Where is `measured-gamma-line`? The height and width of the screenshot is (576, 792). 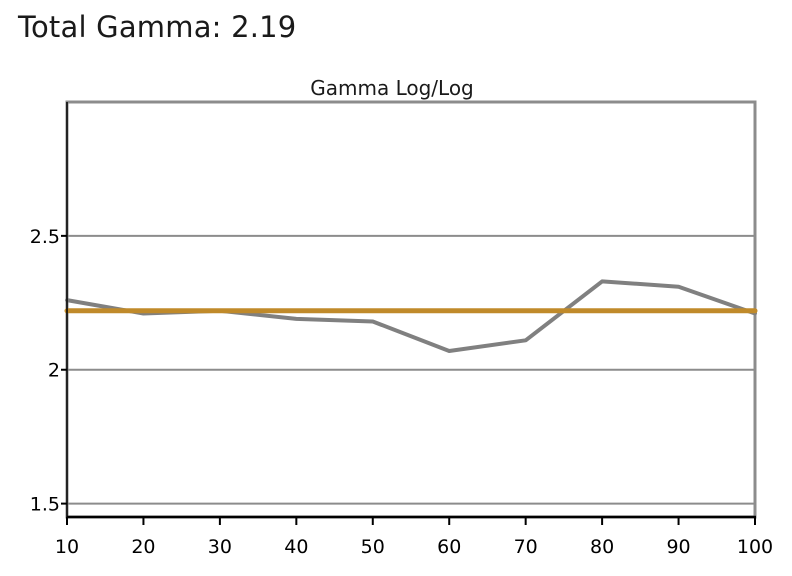 measured-gamma-line is located at coordinates (411, 316).